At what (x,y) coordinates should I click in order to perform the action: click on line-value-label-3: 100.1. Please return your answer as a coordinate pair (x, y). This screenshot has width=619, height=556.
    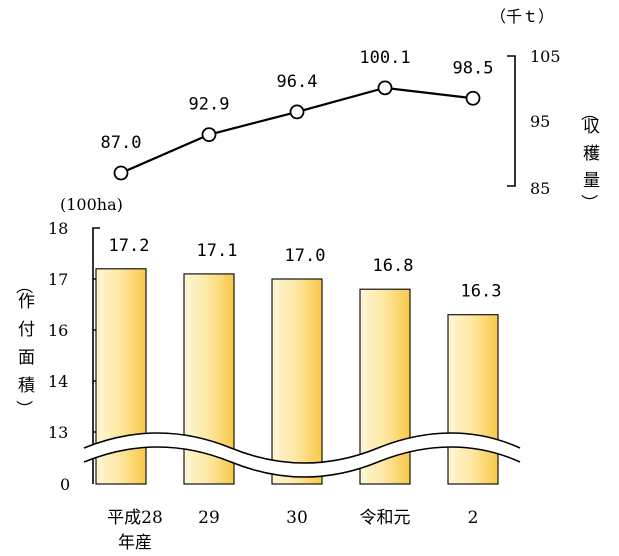
    Looking at the image, I should click on (384, 58).